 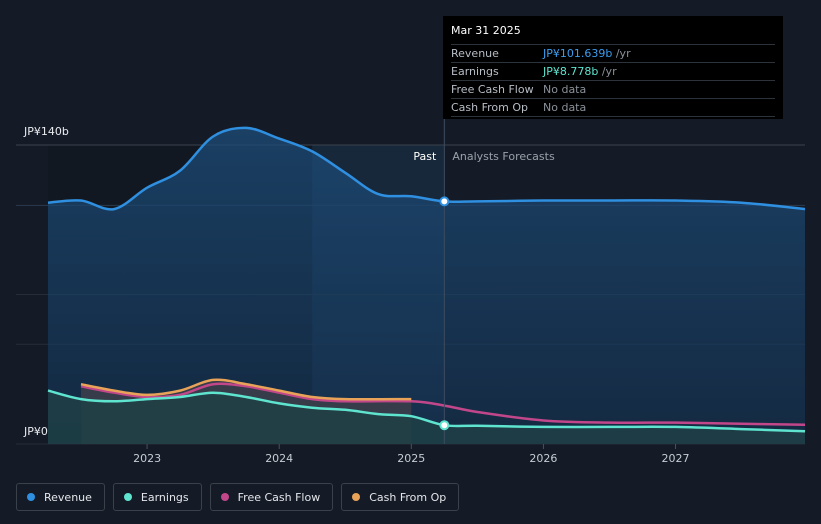 I want to click on earnings-area, so click(x=426, y=417).